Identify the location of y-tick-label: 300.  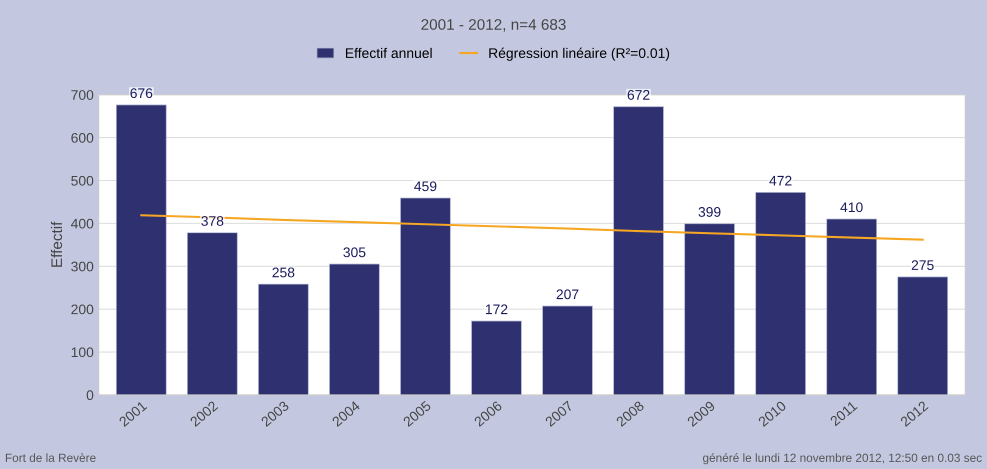
(82, 267).